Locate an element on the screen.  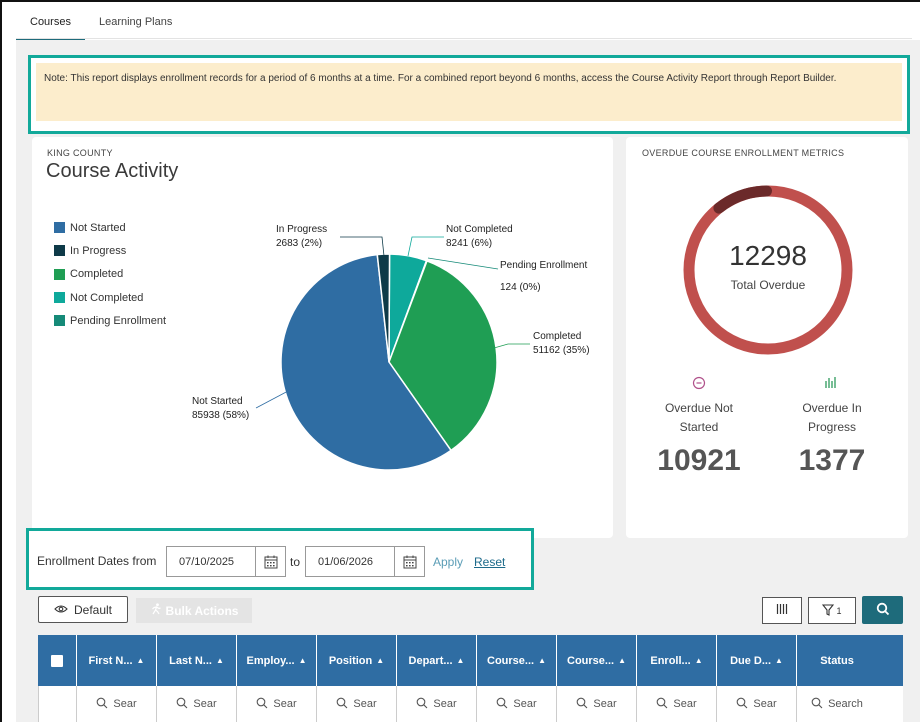
column-header: Employ... ▲︎ is located at coordinates (277, 660).